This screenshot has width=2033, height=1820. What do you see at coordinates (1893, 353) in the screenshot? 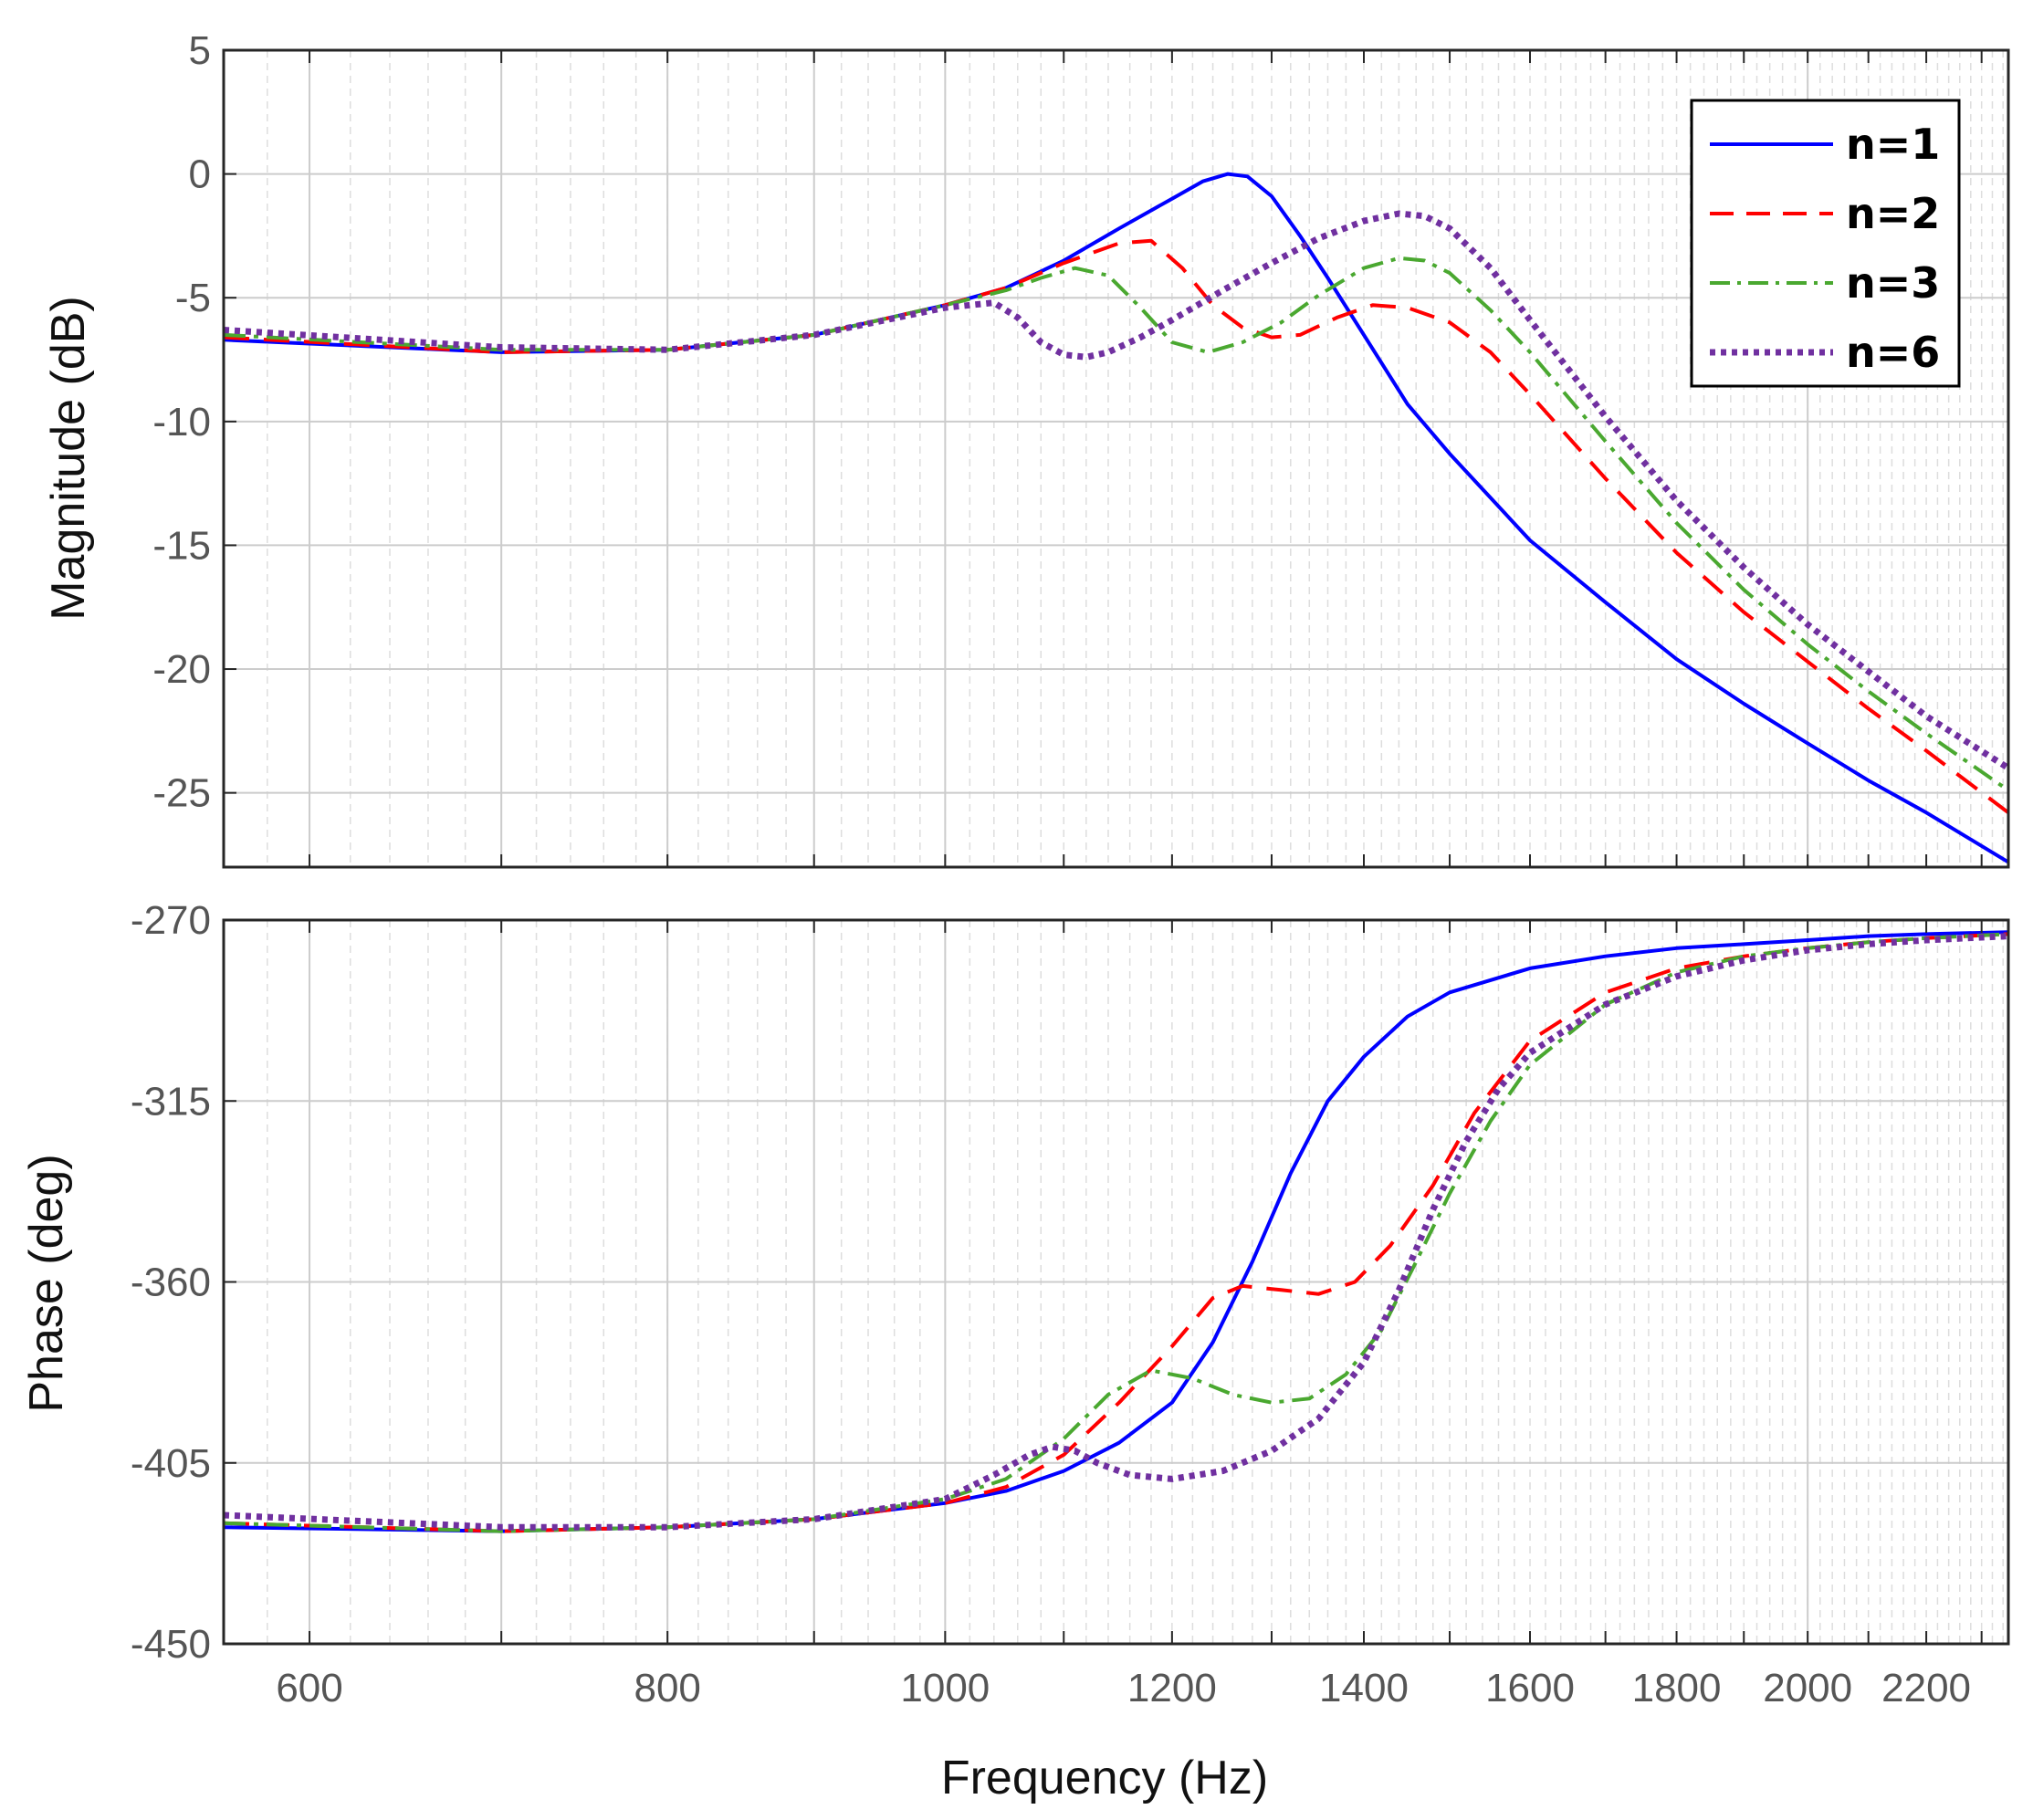
I see `legend-label-n6: n=6` at bounding box center [1893, 353].